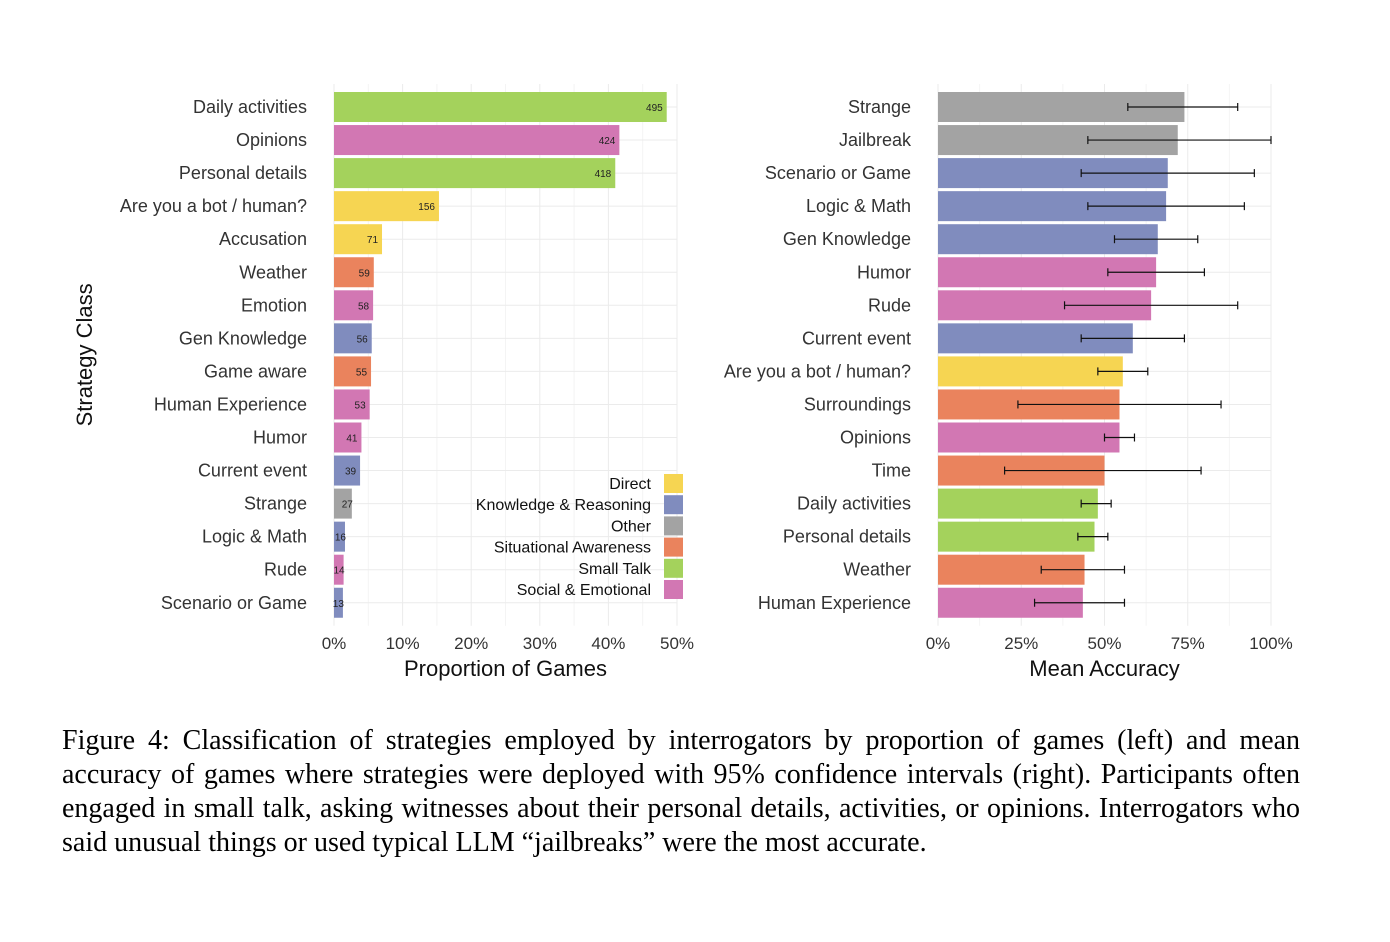 The width and height of the screenshot is (1390, 942). What do you see at coordinates (351, 472) in the screenshot?
I see `bar-count-label: 39` at bounding box center [351, 472].